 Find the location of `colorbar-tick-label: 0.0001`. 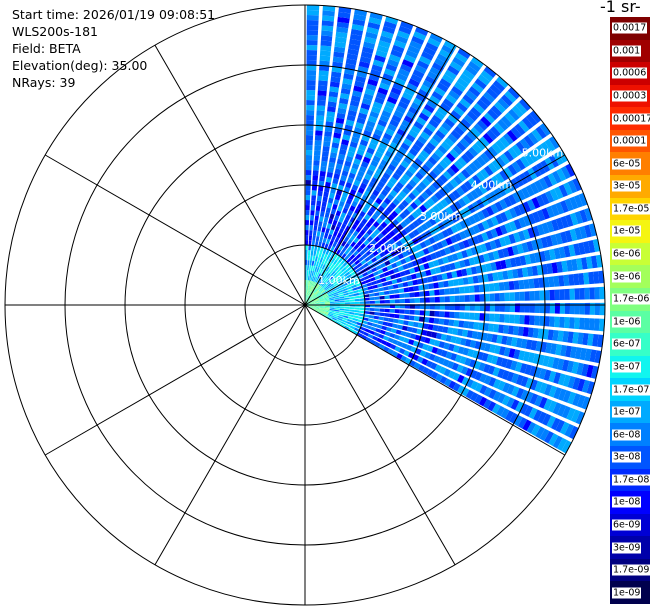

colorbar-tick-label: 0.0001 is located at coordinates (630, 141).